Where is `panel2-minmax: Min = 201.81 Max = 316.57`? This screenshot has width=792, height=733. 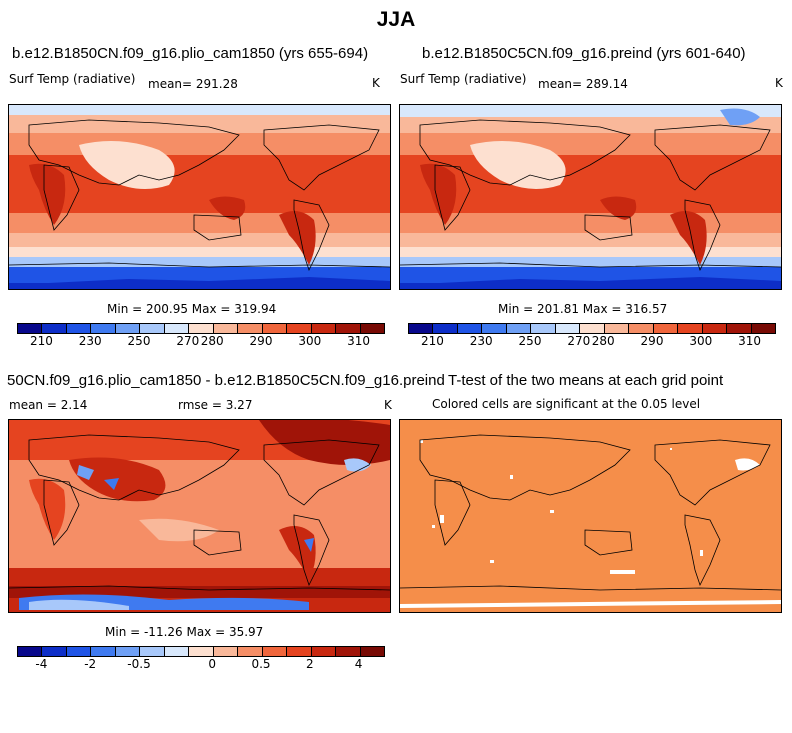
panel2-minmax: Min = 201.81 Max = 316.57 is located at coordinates (583, 309).